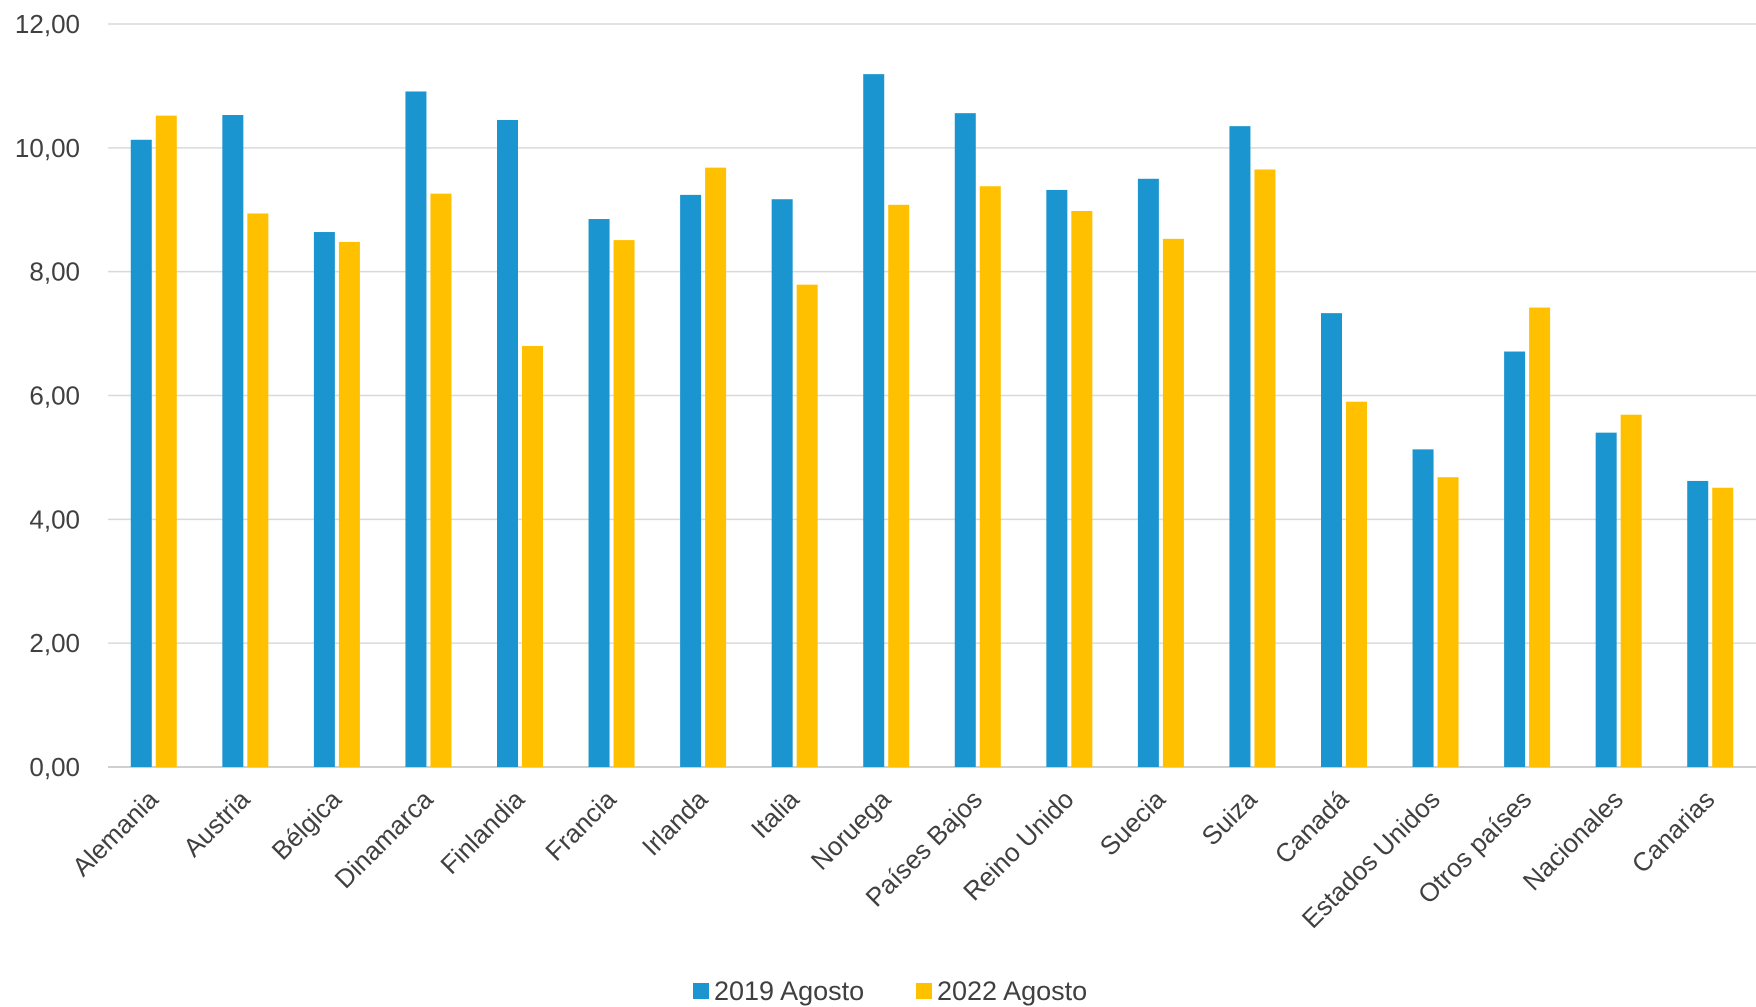 The width and height of the screenshot is (1756, 1007). I want to click on legend: 2019 Agosto 2022 Agosto, so click(890, 991).